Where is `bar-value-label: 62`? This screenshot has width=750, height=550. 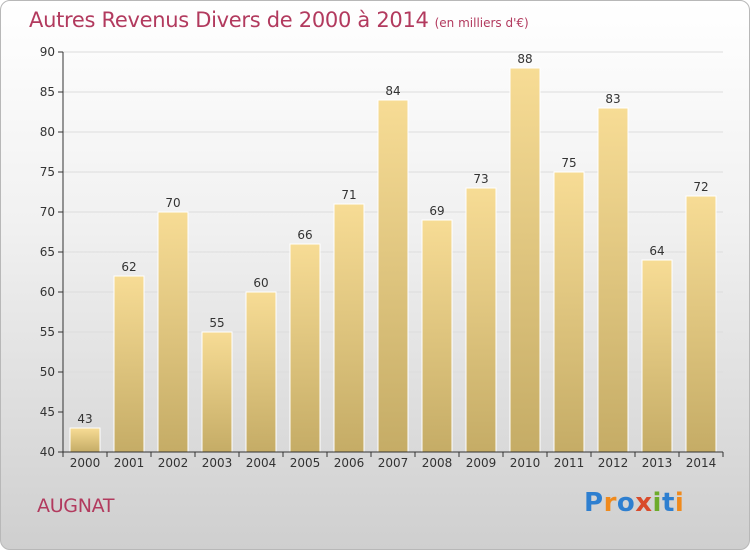 bar-value-label: 62 is located at coordinates (128, 267).